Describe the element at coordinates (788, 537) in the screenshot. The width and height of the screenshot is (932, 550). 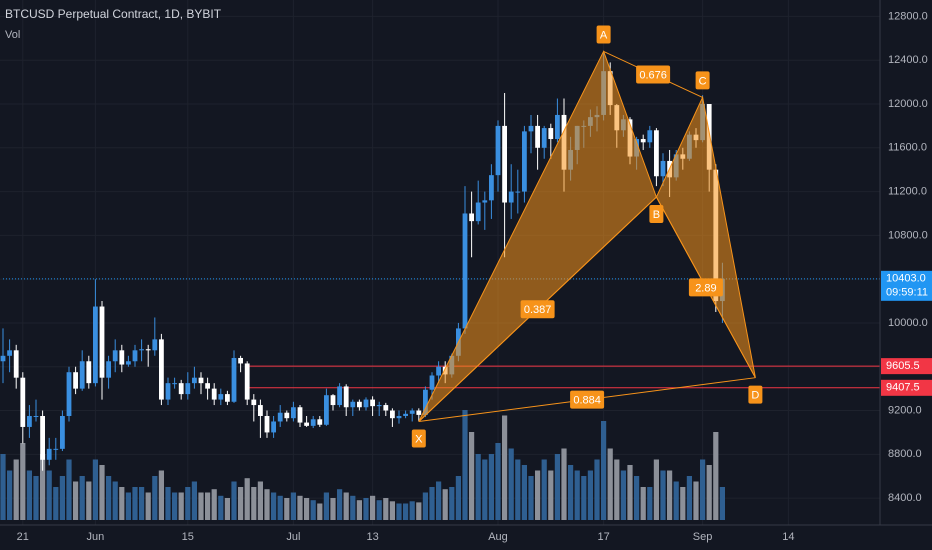
I see `x-tick-label: 14` at that location.